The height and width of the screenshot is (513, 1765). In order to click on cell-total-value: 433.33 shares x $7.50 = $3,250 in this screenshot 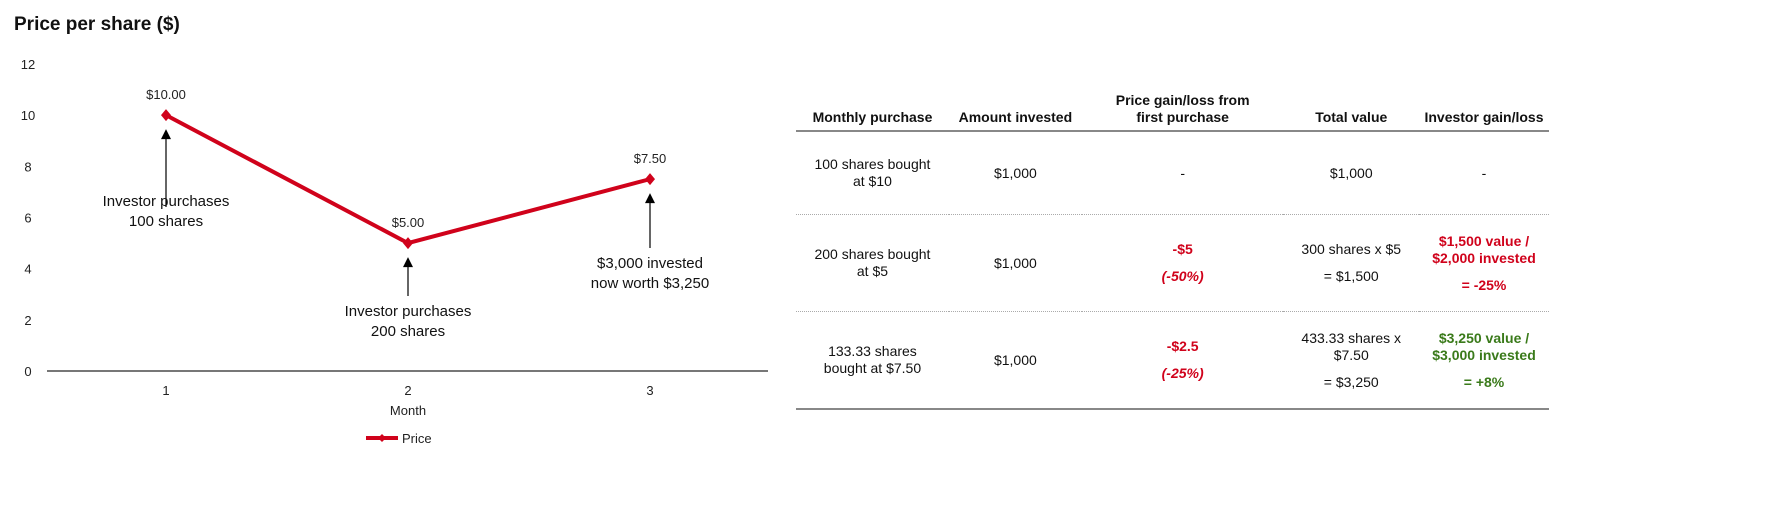, I will do `click(1351, 360)`.